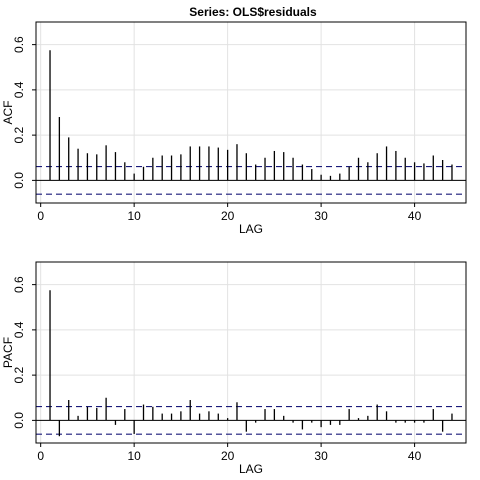 The width and height of the screenshot is (480, 480). I want to click on acf-y-tick-label: 0.4, so click(19, 89).